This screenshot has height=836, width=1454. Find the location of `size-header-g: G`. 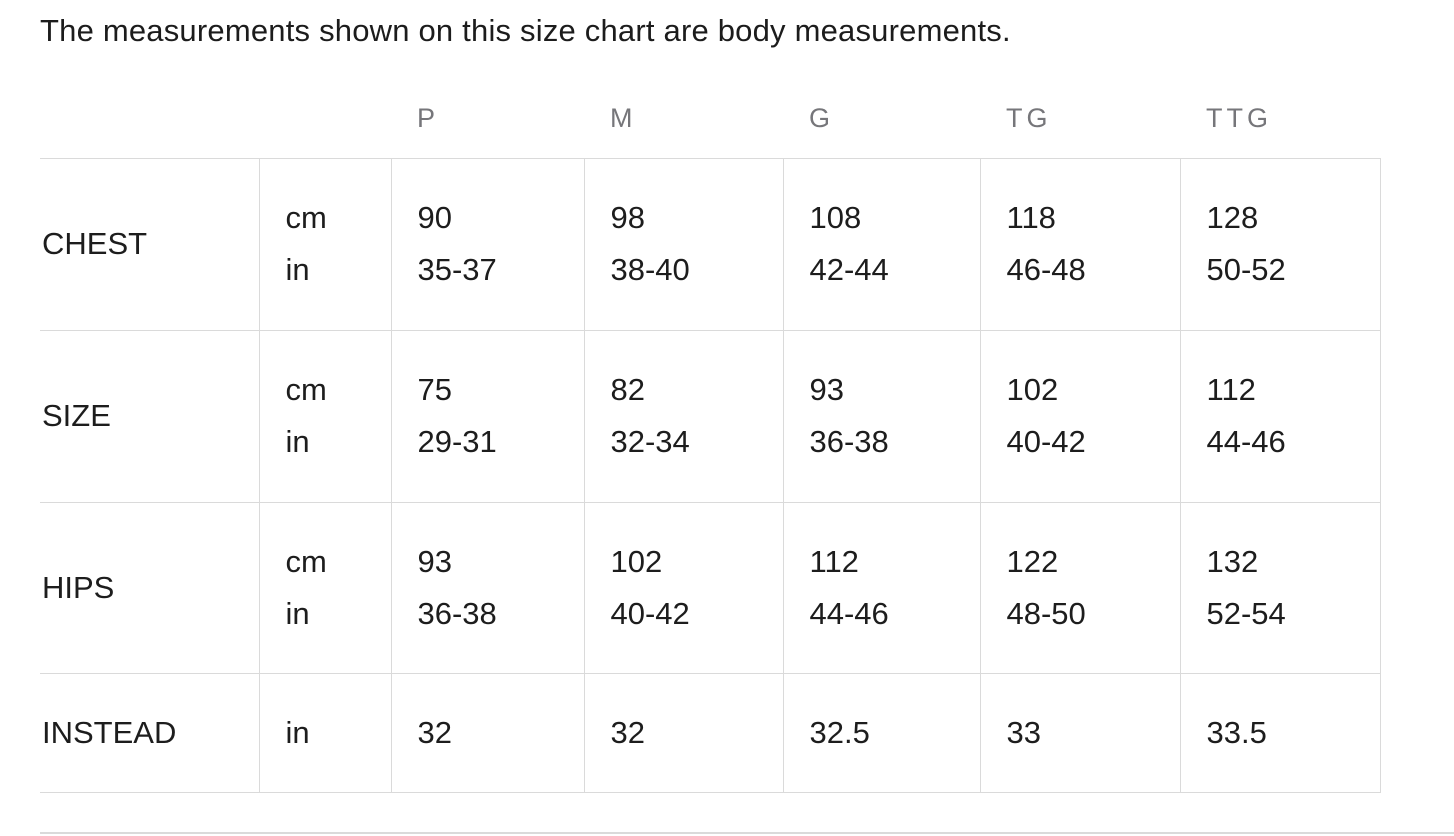

size-header-g: G is located at coordinates (822, 118).